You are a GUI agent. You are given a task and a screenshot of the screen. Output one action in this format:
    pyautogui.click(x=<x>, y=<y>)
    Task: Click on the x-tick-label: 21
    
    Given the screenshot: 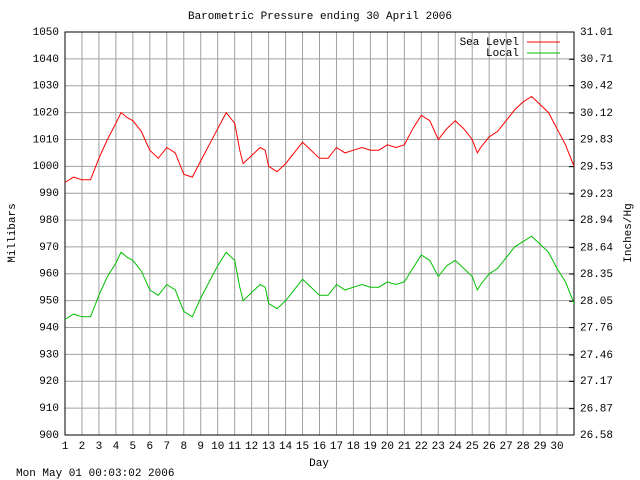 What is the action you would take?
    pyautogui.click(x=405, y=447)
    